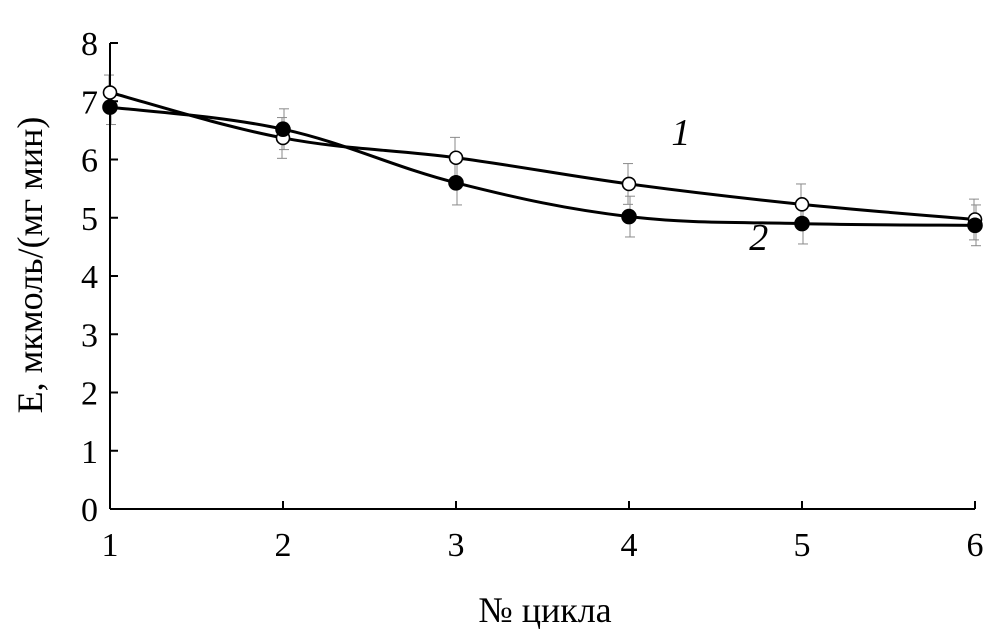 The height and width of the screenshot is (637, 1004). What do you see at coordinates (680, 133) in the screenshot?
I see `series-label-1: 1` at bounding box center [680, 133].